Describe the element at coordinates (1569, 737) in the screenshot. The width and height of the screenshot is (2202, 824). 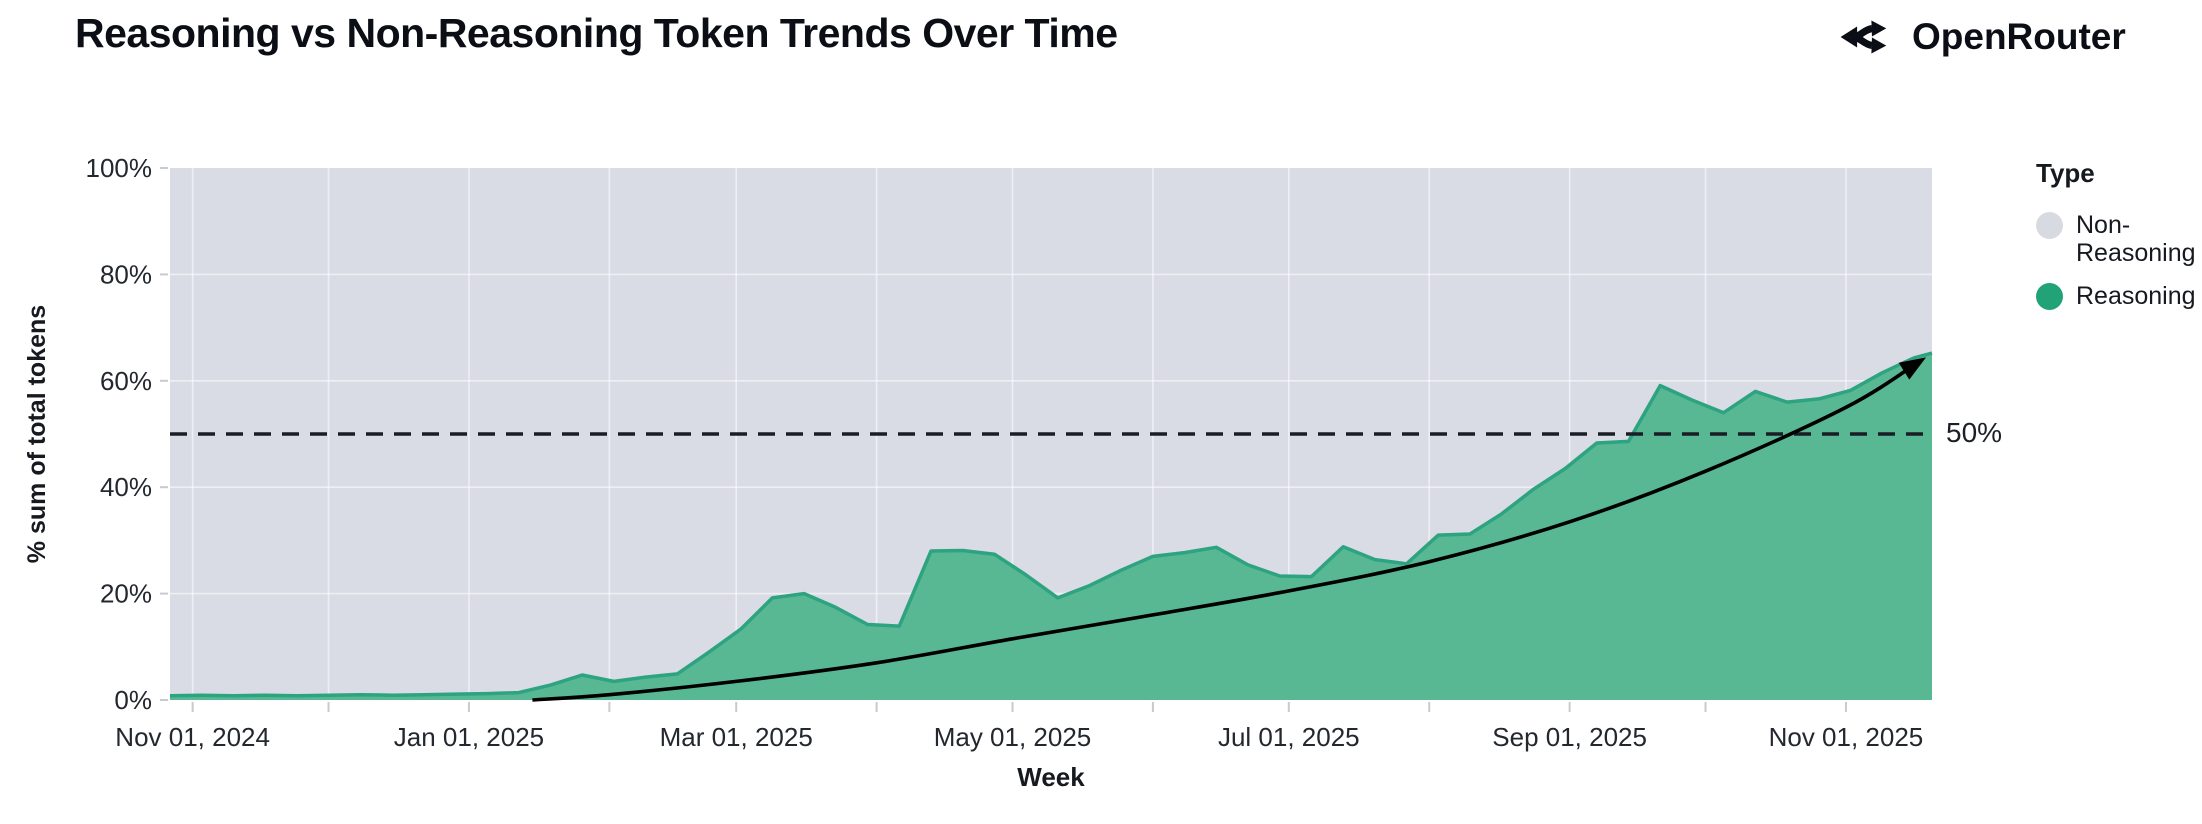
I see `x-tick-label: Sep 01, 2025` at that location.